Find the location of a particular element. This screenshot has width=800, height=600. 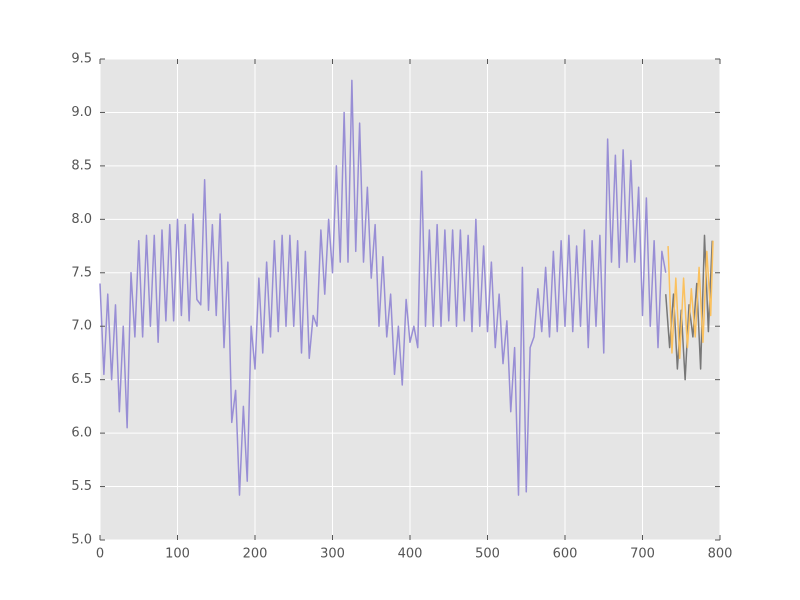

x-tick-label: 600 is located at coordinates (565, 554).